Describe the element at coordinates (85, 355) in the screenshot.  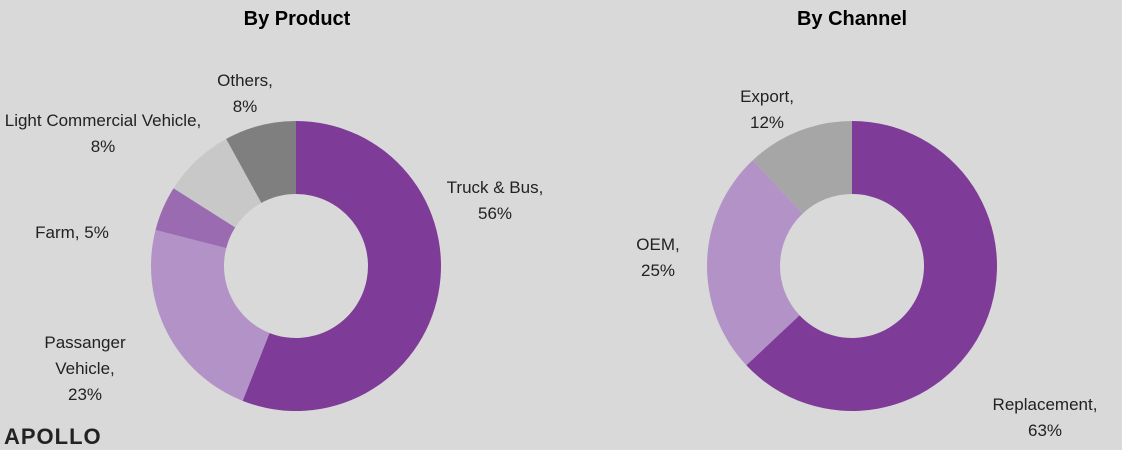
I see `category-label: Passanger Vehicle,` at that location.